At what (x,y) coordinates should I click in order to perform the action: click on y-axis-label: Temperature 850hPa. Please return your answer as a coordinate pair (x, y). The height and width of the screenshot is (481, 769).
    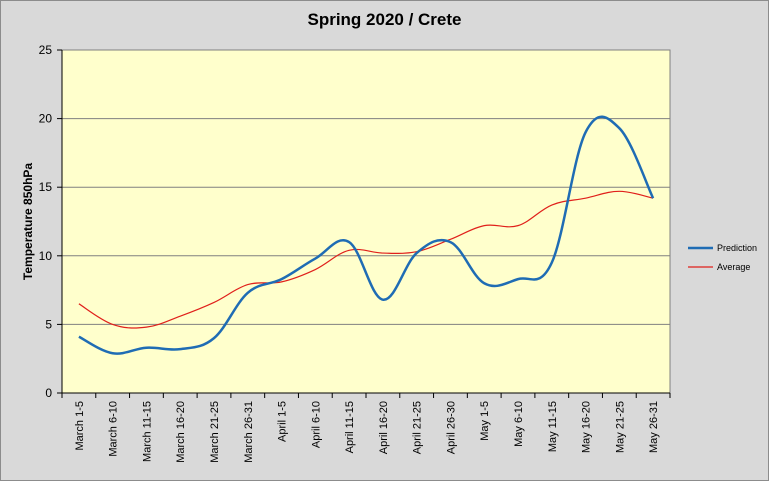
    Looking at the image, I should click on (28, 221).